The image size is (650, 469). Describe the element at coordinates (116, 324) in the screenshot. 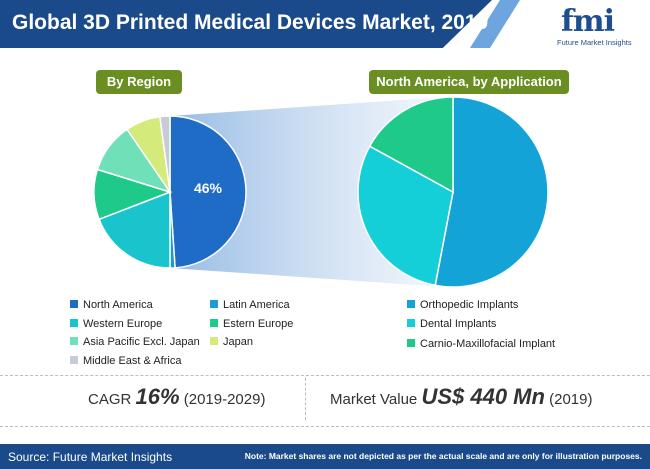

I see `legend-item-western-europe: Western Europe` at that location.